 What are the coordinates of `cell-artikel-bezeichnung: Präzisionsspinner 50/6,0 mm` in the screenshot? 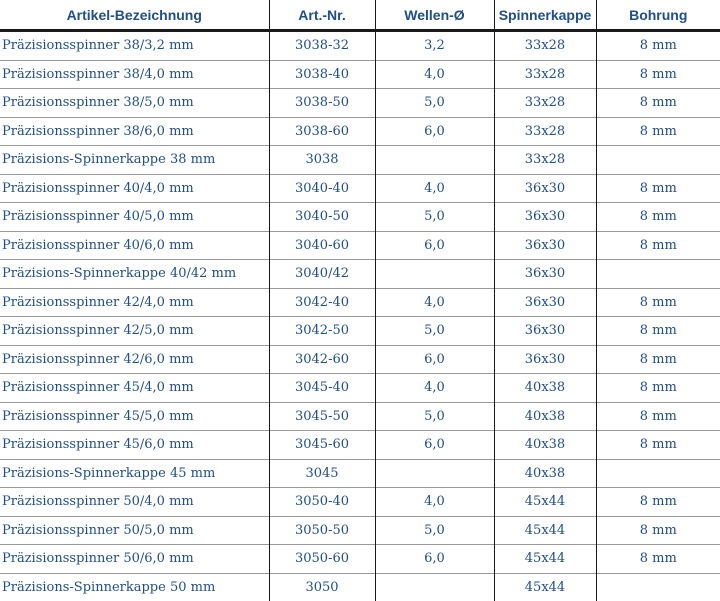 It's located at (134, 559).